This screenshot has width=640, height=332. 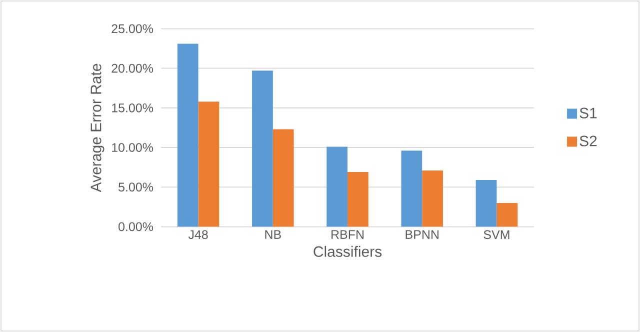 What do you see at coordinates (273, 234) in the screenshot?
I see `x-tick-label: NB` at bounding box center [273, 234].